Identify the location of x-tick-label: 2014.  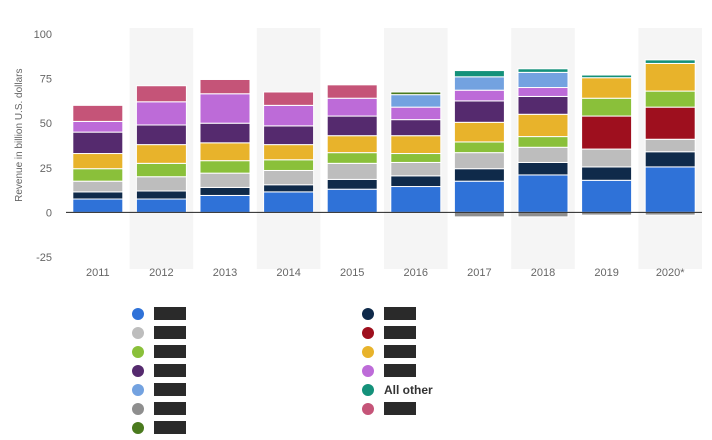
(288, 273).